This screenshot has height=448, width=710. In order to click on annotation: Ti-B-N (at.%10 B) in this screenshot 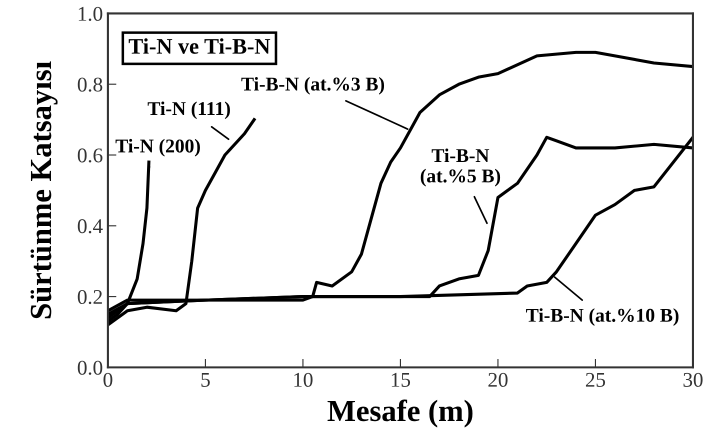, I will do `click(602, 317)`.